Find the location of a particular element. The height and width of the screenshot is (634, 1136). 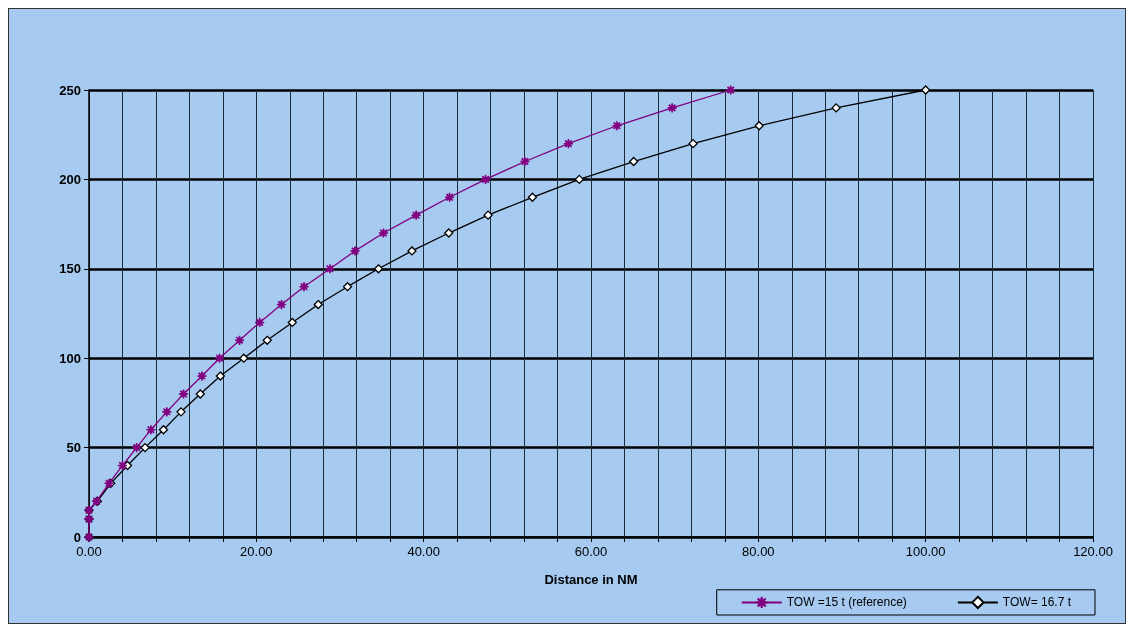

x-tick-label: 120.00 is located at coordinates (1093, 551).